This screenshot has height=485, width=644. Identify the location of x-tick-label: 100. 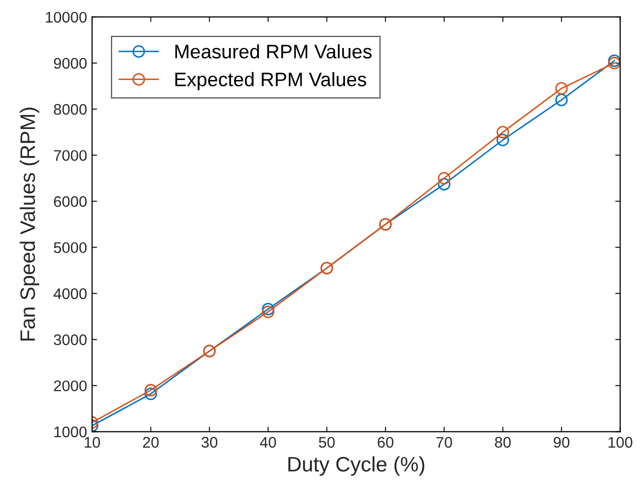
(620, 442).